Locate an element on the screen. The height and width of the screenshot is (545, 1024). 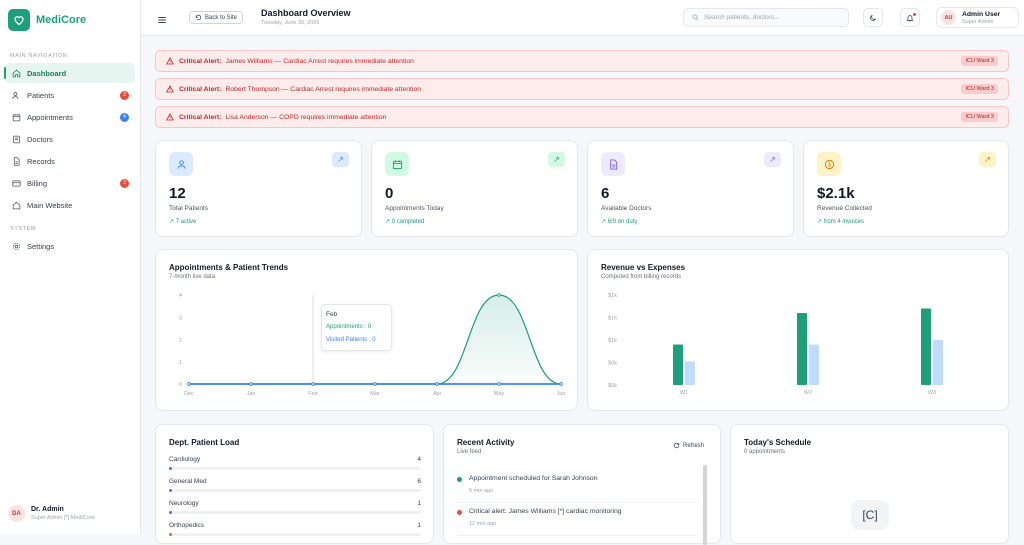
page-date: Tuesday, June 30, 2026 is located at coordinates (290, 23).